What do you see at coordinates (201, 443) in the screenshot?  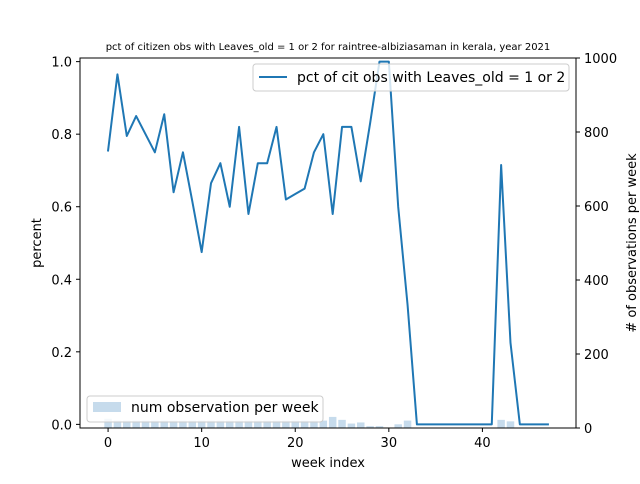 I see `x-tick-label: 10` at bounding box center [201, 443].